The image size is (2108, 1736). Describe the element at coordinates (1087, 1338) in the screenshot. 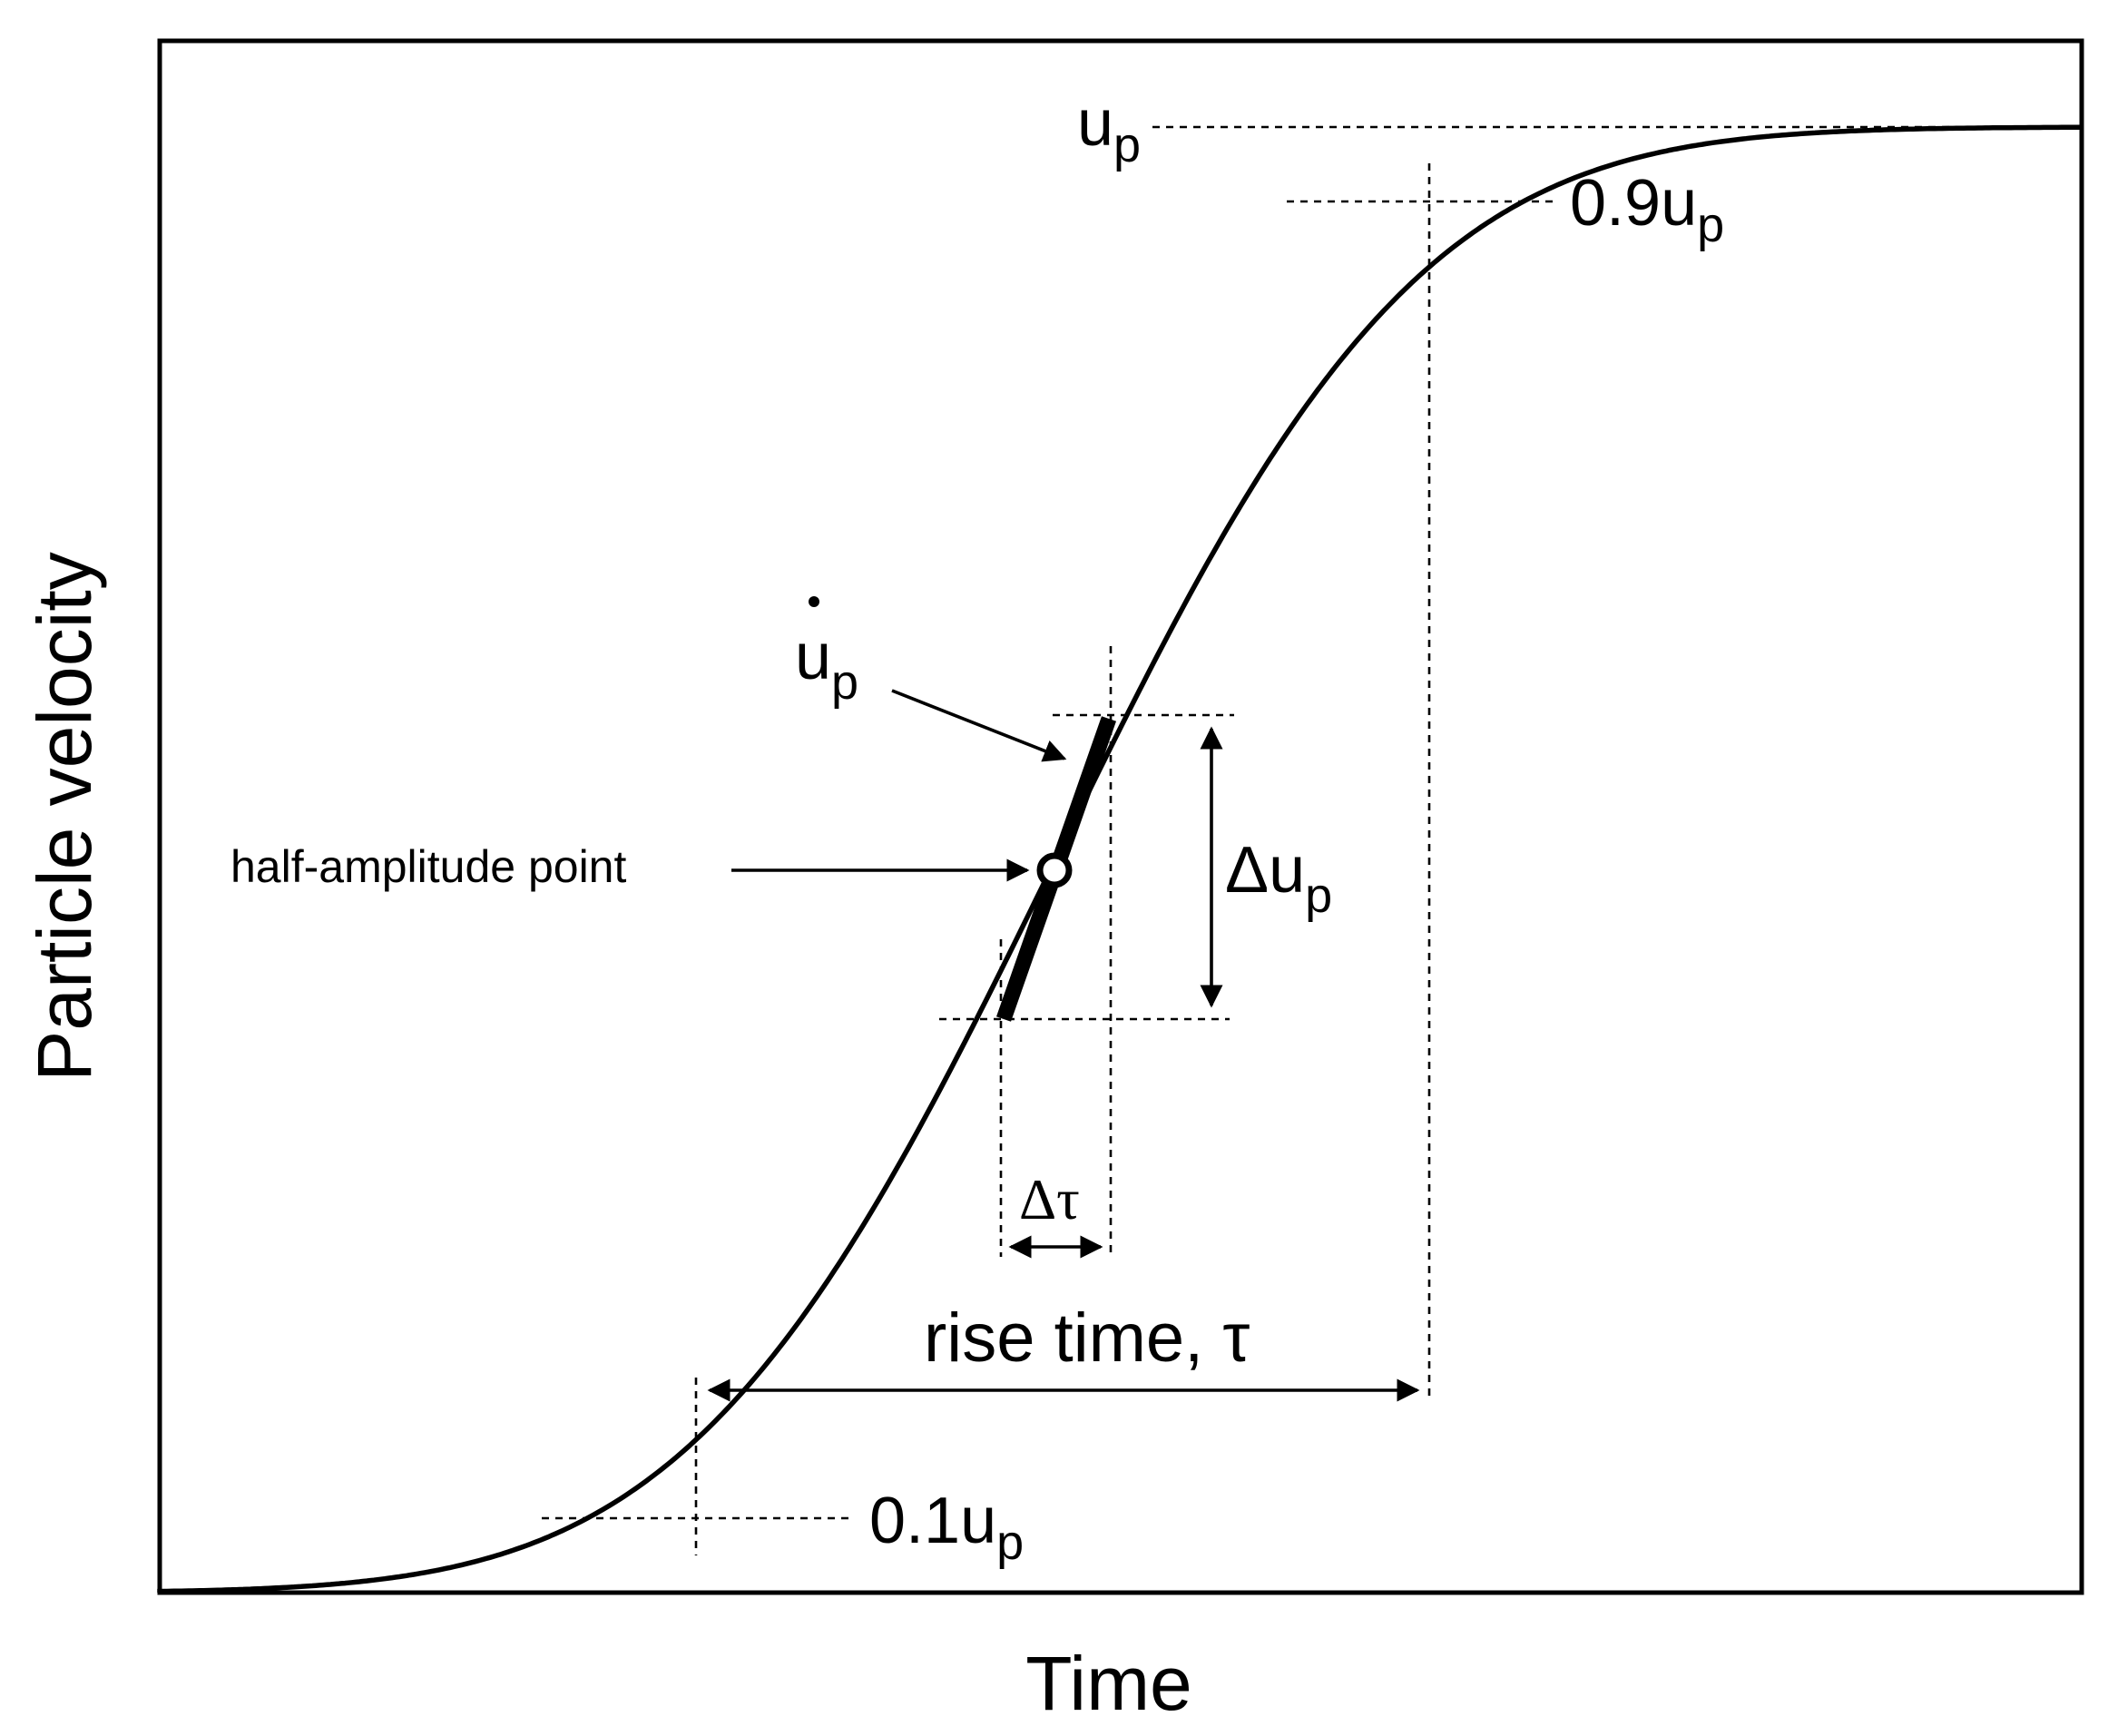

I see `rise-time-label: rise time, τ` at that location.